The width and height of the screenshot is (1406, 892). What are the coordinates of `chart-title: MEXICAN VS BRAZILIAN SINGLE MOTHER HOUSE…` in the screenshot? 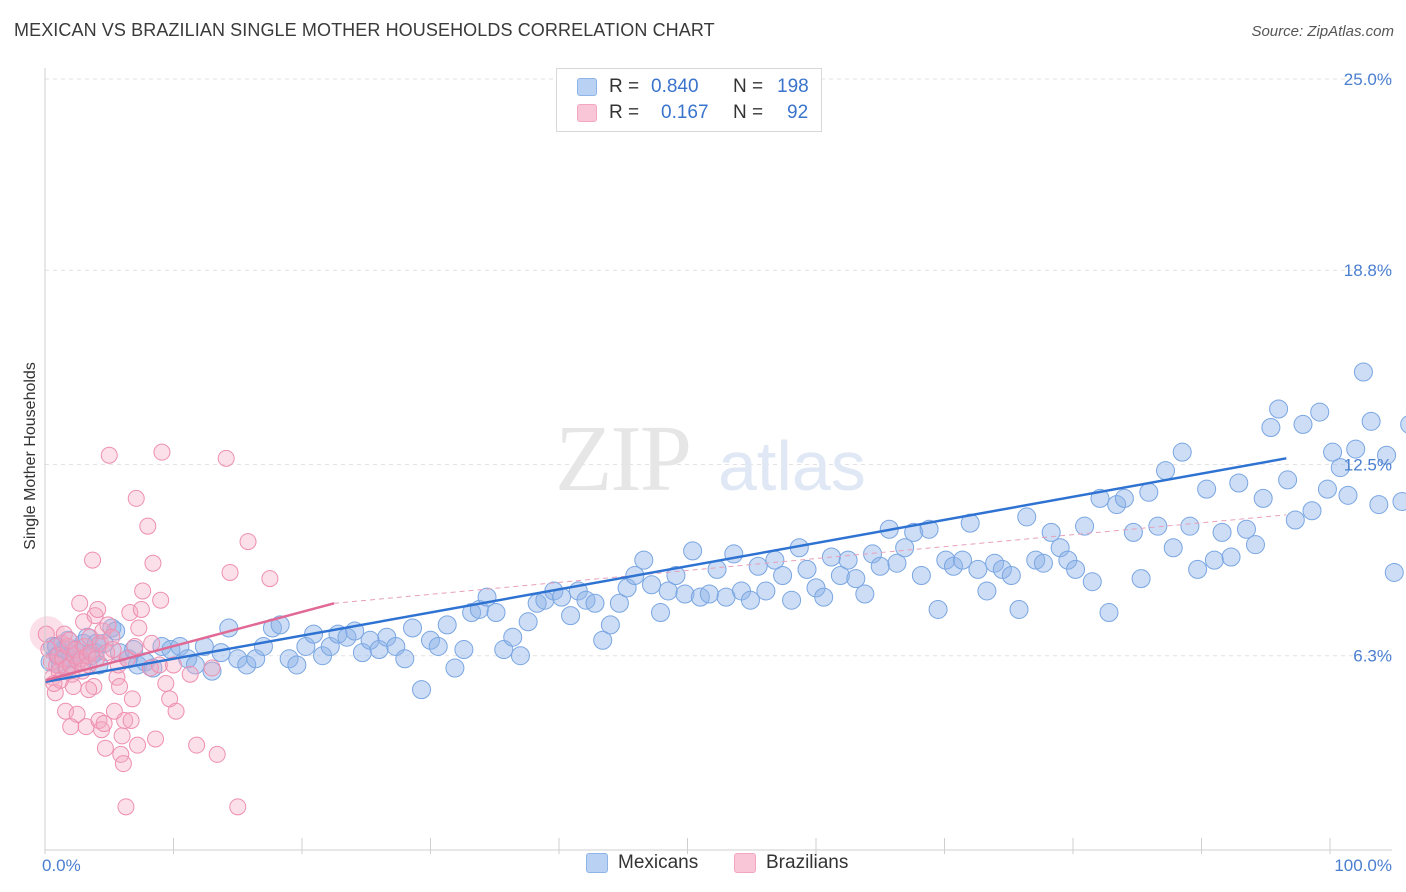 It's located at (364, 30).